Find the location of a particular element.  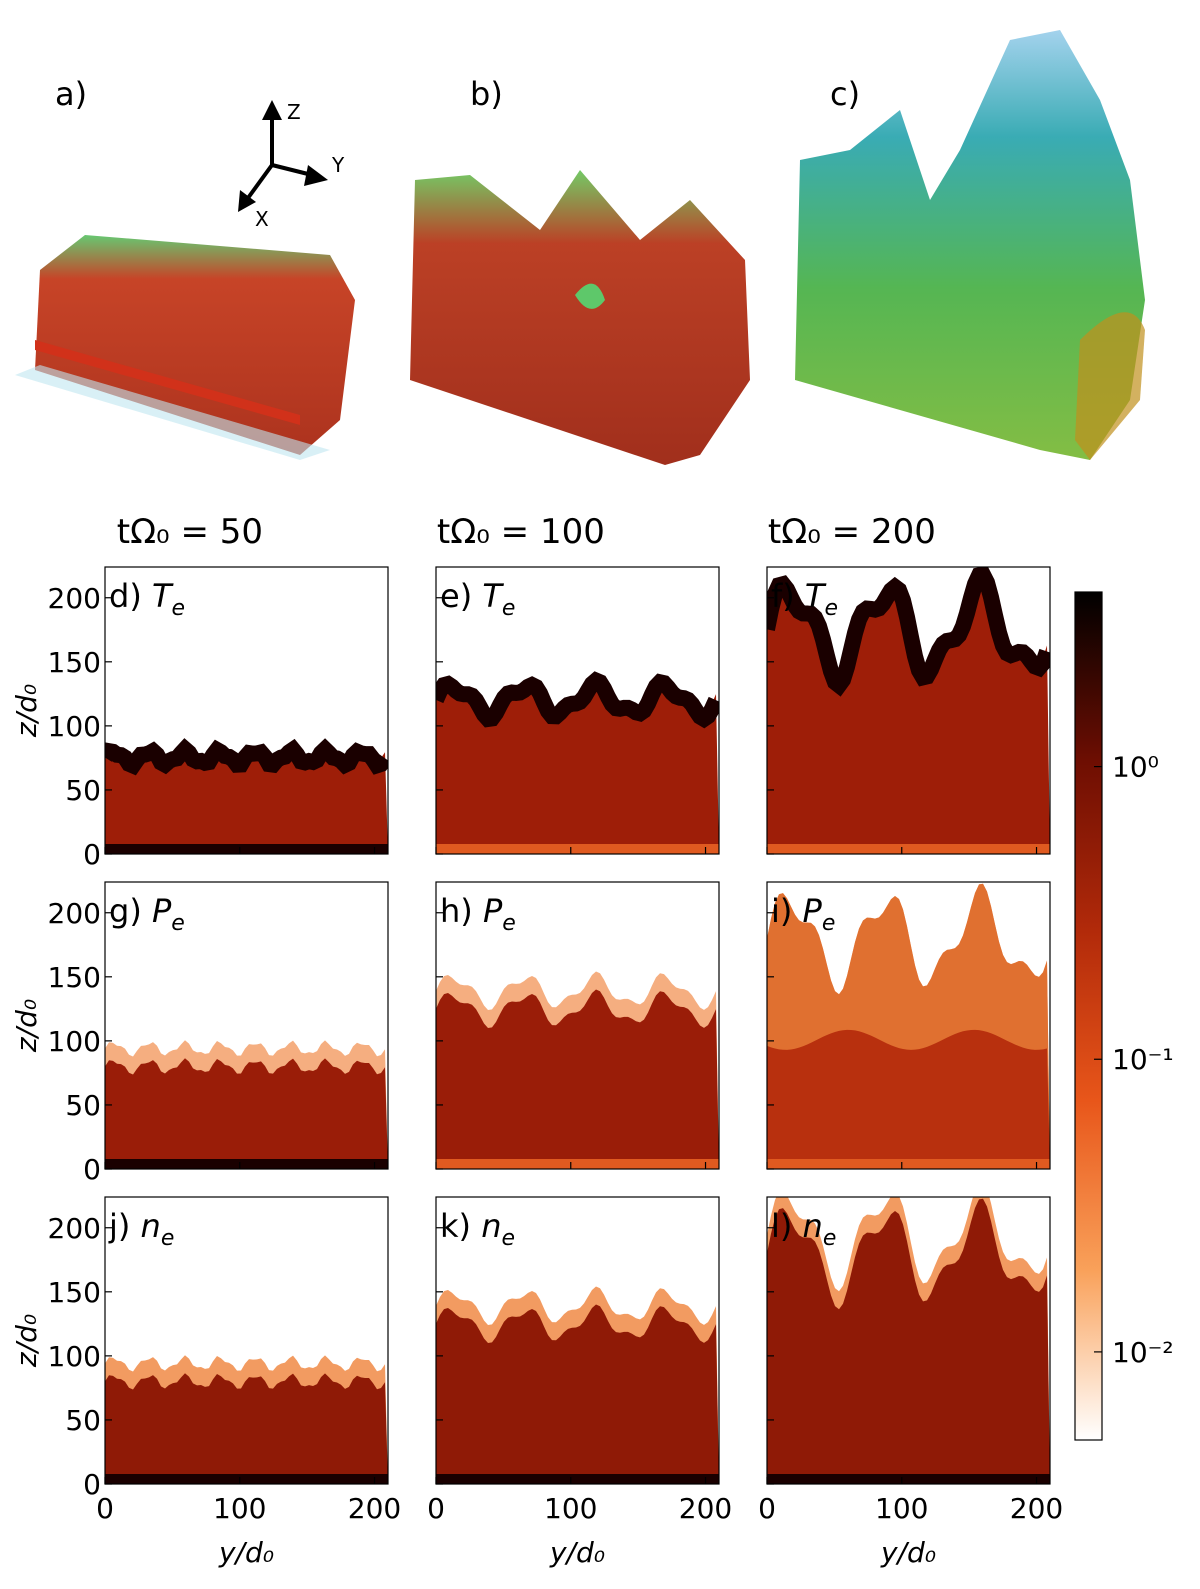

heatmap-panel: e) Te tΩ₀ = 100 is located at coordinates (577, 683).